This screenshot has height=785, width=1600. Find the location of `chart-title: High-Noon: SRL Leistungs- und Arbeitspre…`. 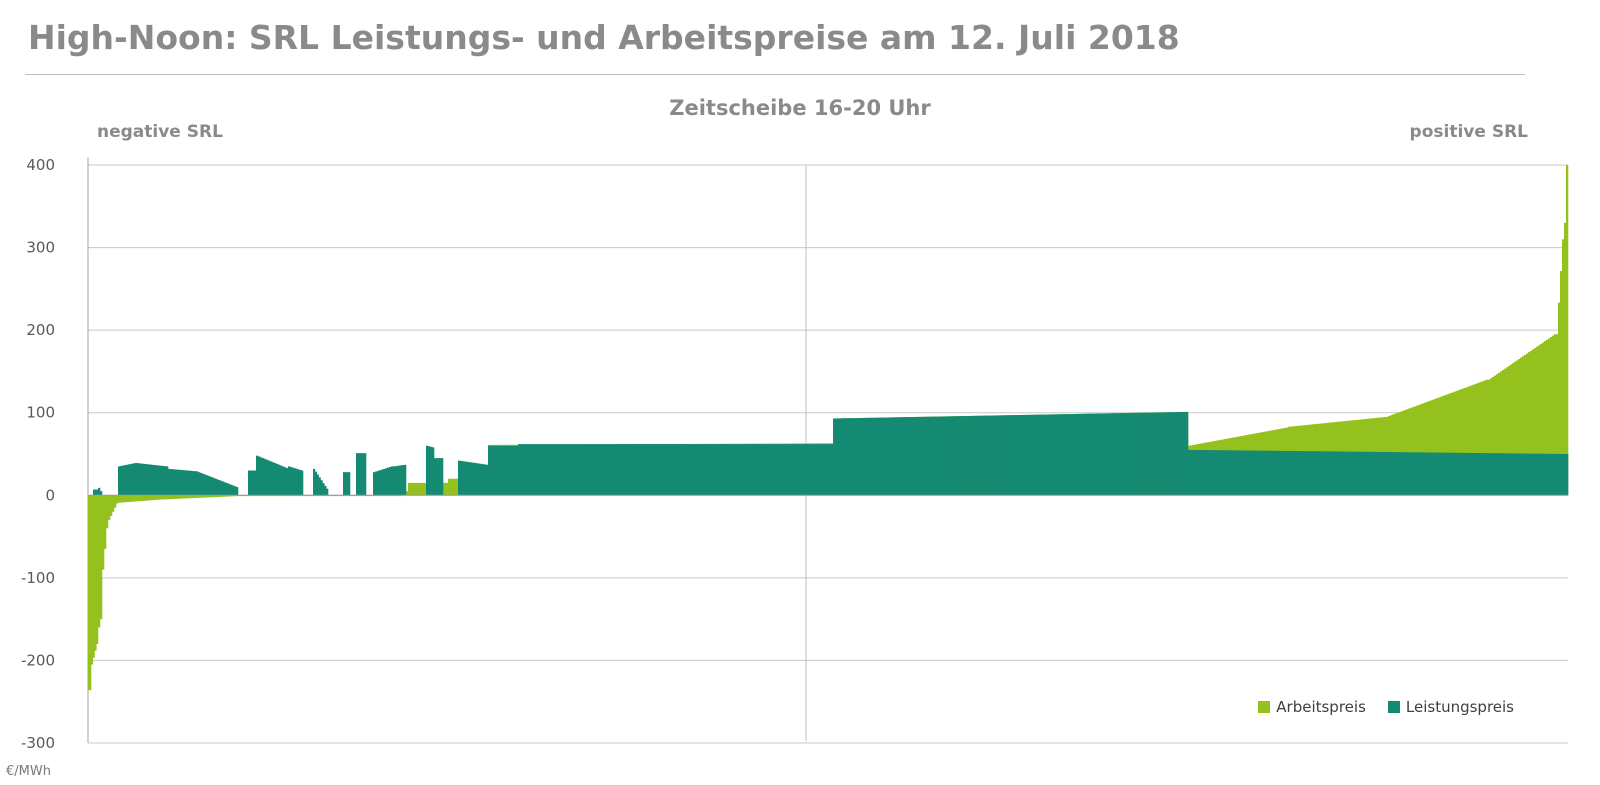

chart-title: High-Noon: SRL Leistungs- und Arbeitspre… is located at coordinates (604, 37).